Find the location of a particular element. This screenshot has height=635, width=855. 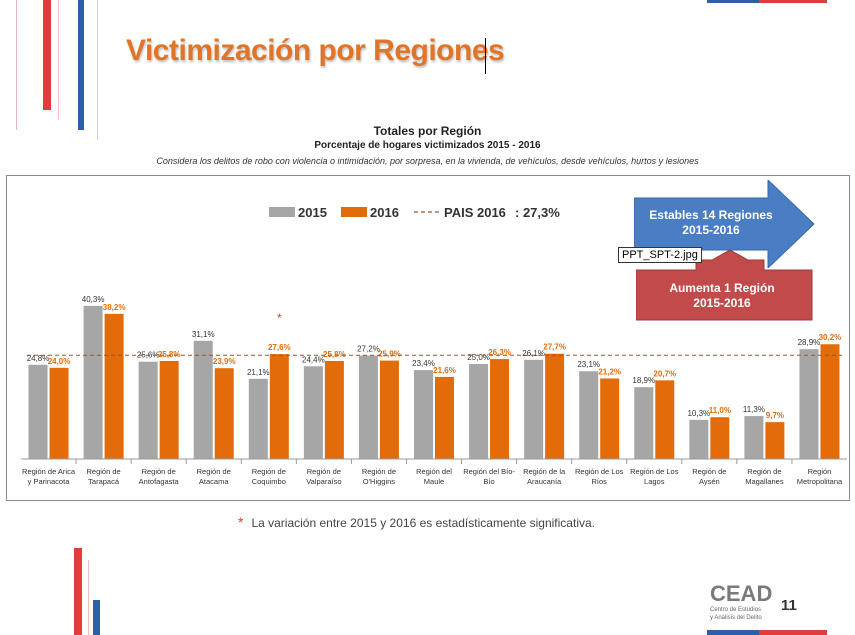

stable-callout-line1: Estables 14 Regiones is located at coordinates (711, 215).